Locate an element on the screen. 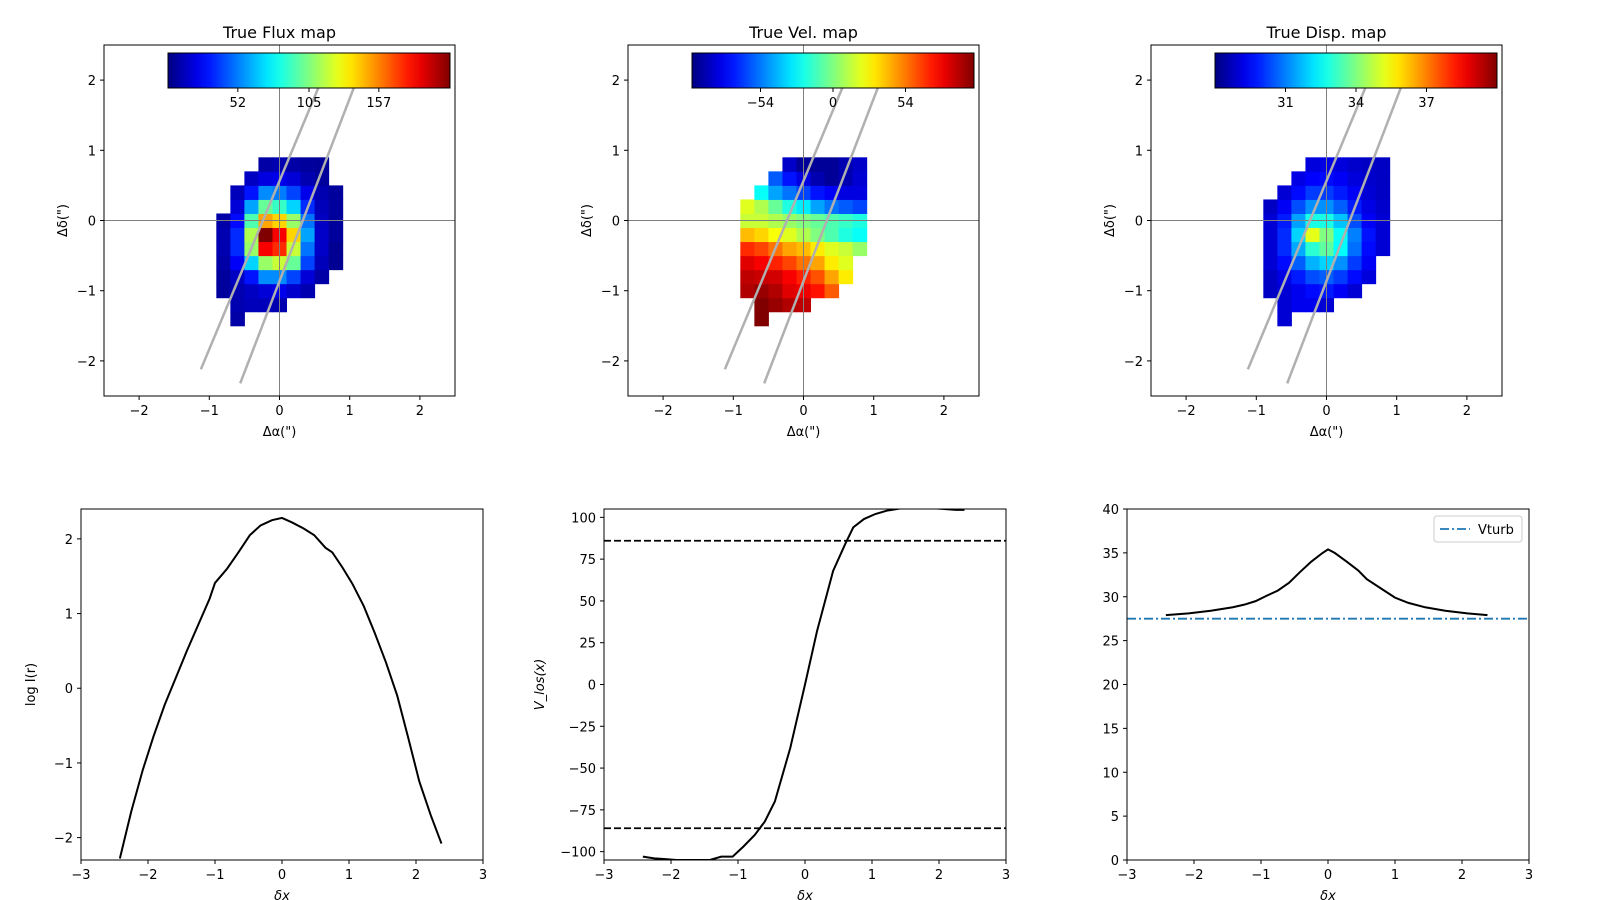  y-axis-label: Δδ(") is located at coordinates (587, 220).